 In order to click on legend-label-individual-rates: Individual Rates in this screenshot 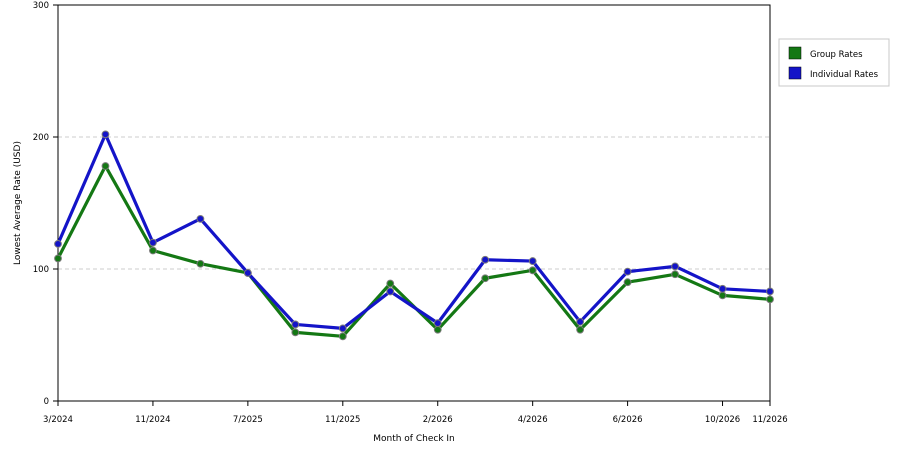, I will do `click(844, 75)`.